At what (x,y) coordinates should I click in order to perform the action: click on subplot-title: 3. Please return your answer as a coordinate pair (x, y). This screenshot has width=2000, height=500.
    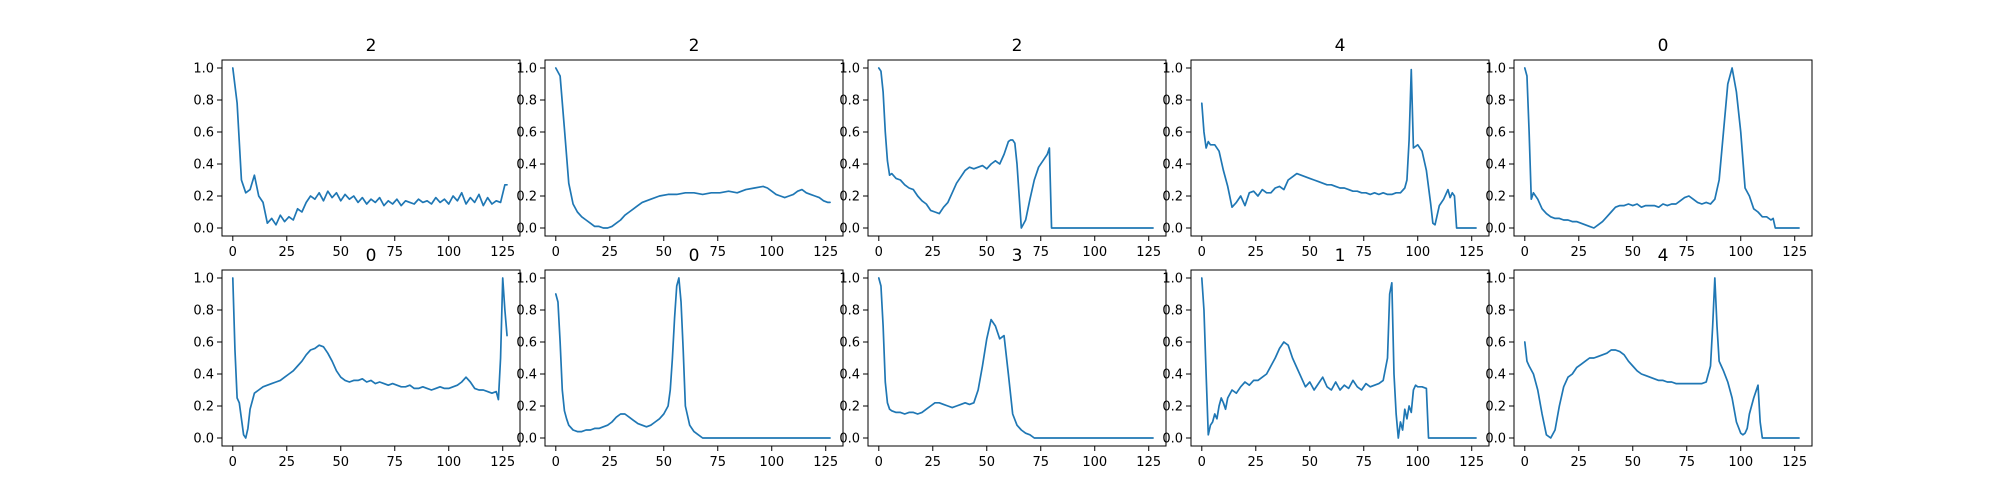
    Looking at the image, I should click on (1017, 256).